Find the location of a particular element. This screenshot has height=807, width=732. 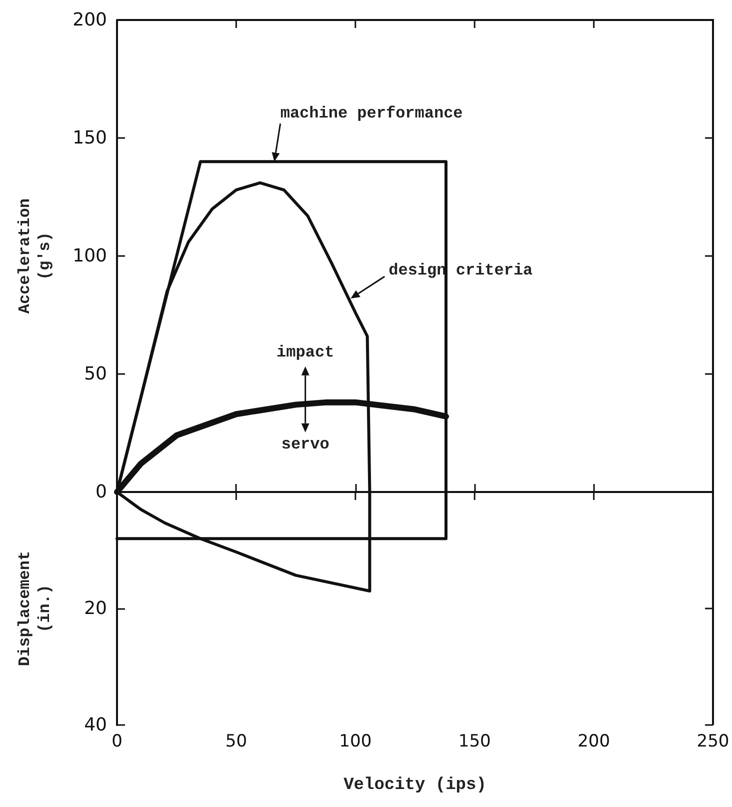

y-axis-title: Displacement (in.) is located at coordinates (35, 608).